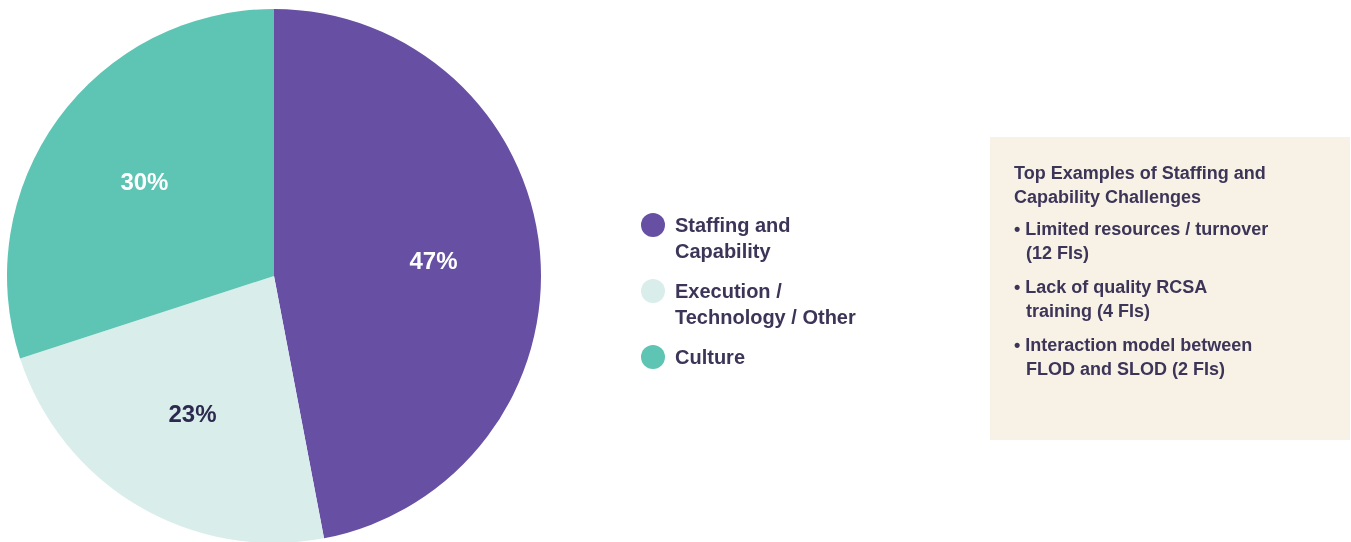 The height and width of the screenshot is (542, 1351). Describe the element at coordinates (710, 357) in the screenshot. I see `legend-label: Culture` at that location.